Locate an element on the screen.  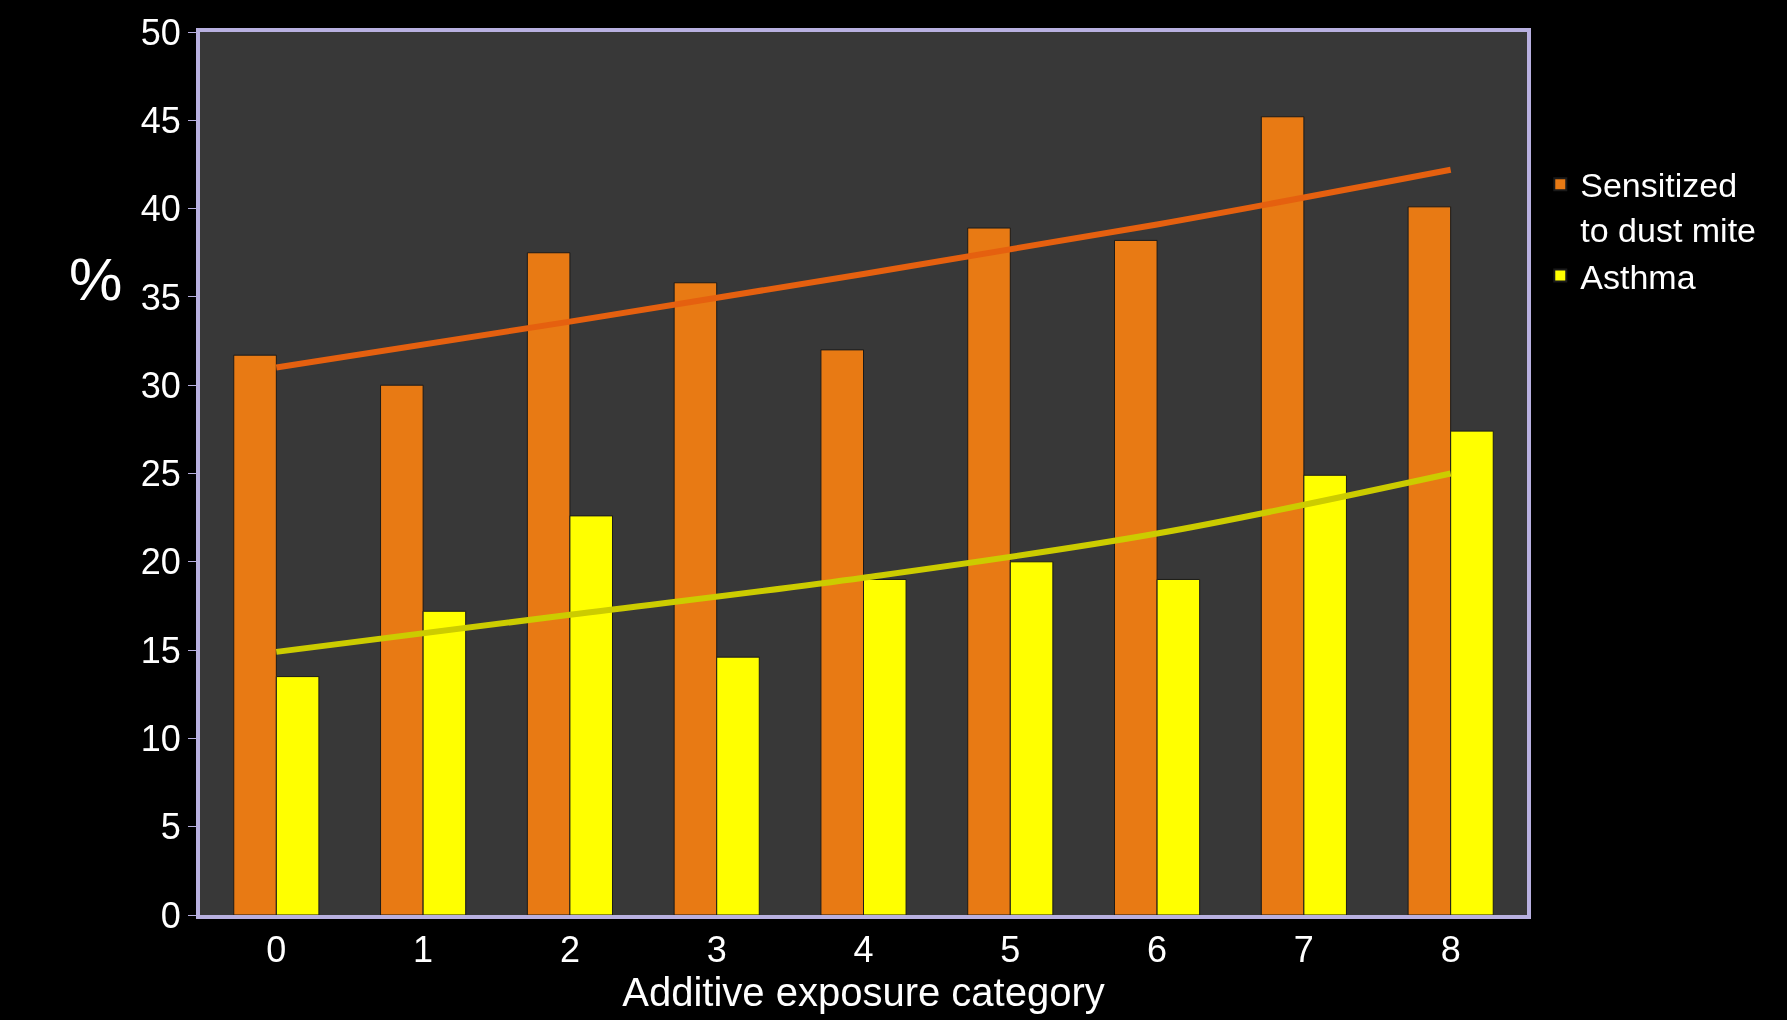
x-tick-label: 8 is located at coordinates (1450, 950).